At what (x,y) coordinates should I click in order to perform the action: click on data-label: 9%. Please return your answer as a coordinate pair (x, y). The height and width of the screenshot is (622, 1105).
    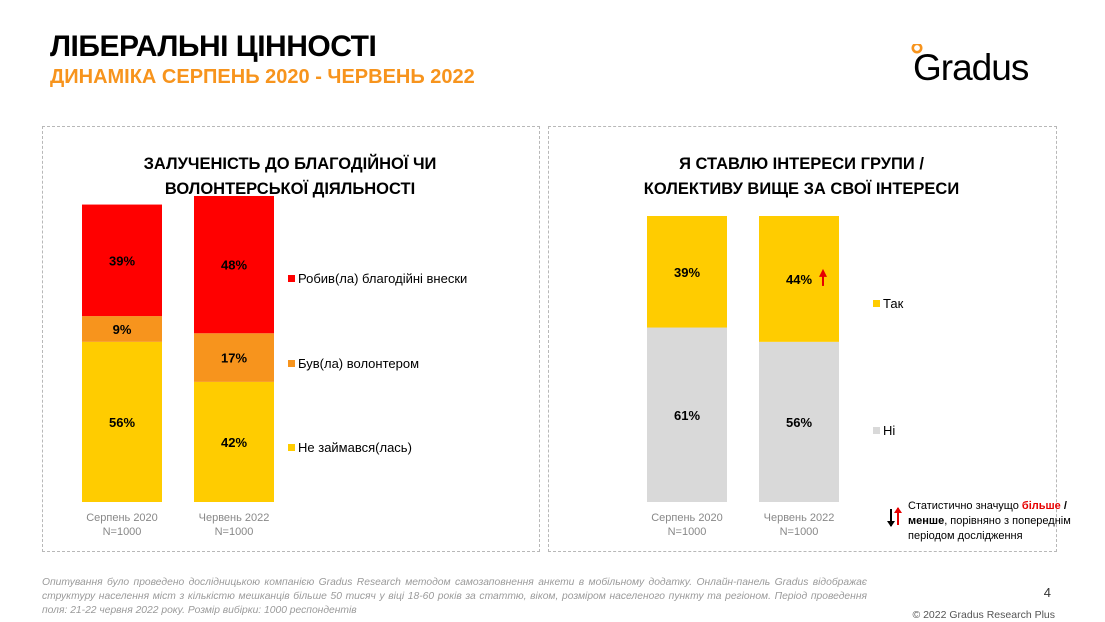
    Looking at the image, I should click on (122, 329).